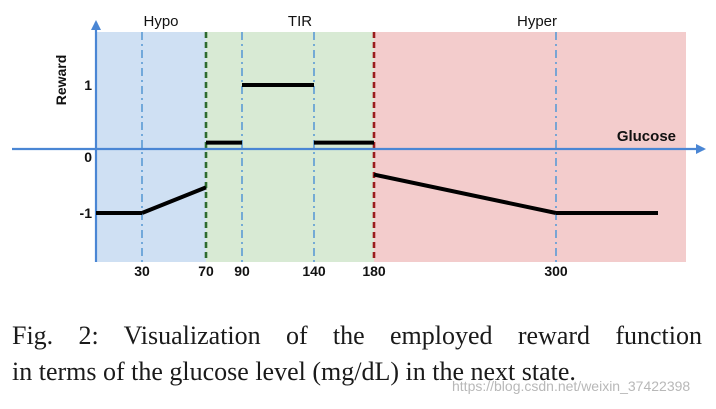  What do you see at coordinates (556, 271) in the screenshot?
I see `x-tick-label-300: 300` at bounding box center [556, 271].